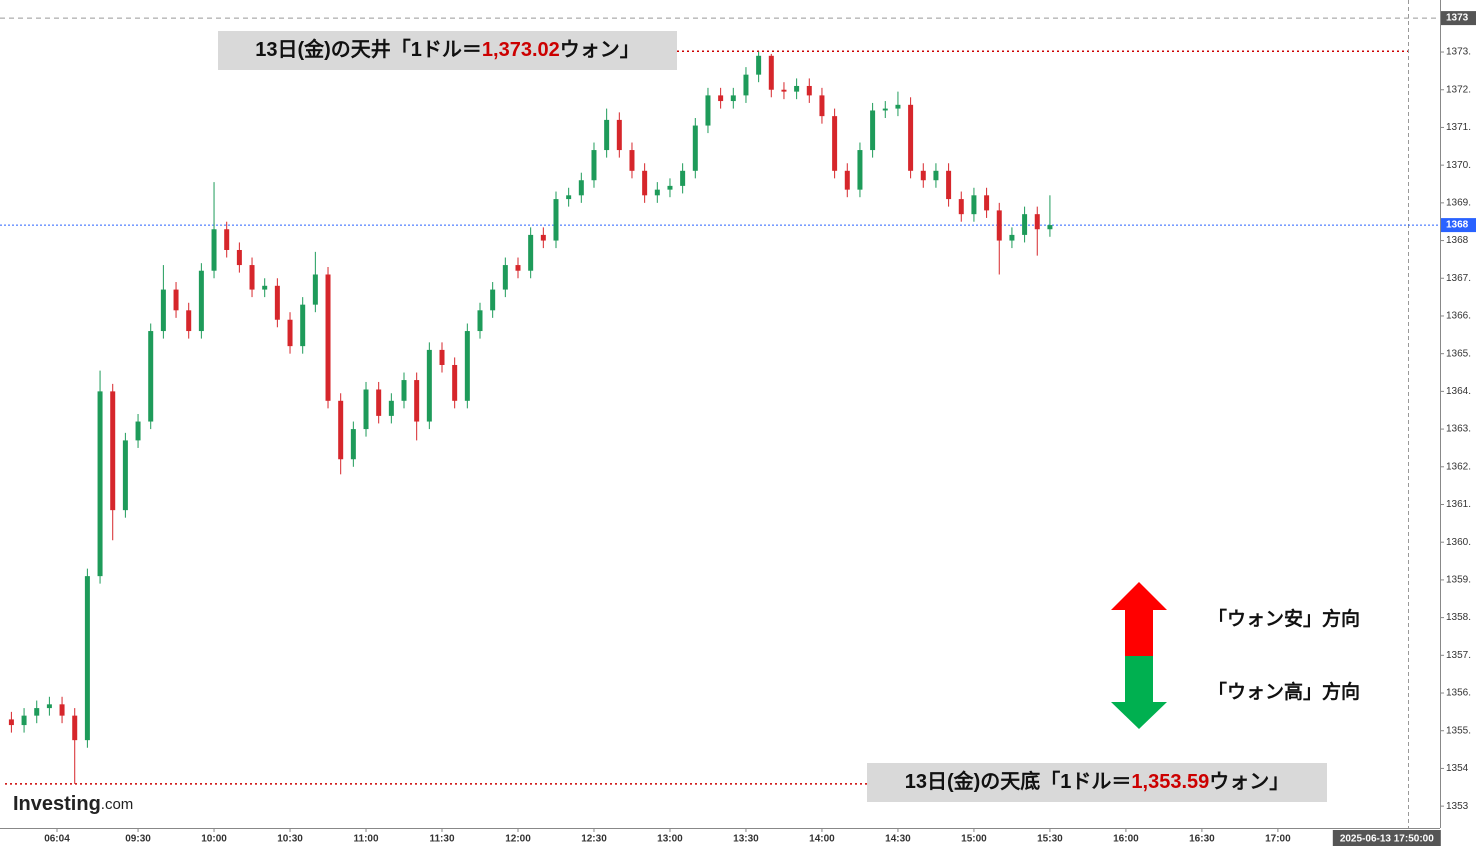 This screenshot has height=846, width=1476. Describe the element at coordinates (1278, 839) in the screenshot. I see `x-tick-label: 17:00` at that location.